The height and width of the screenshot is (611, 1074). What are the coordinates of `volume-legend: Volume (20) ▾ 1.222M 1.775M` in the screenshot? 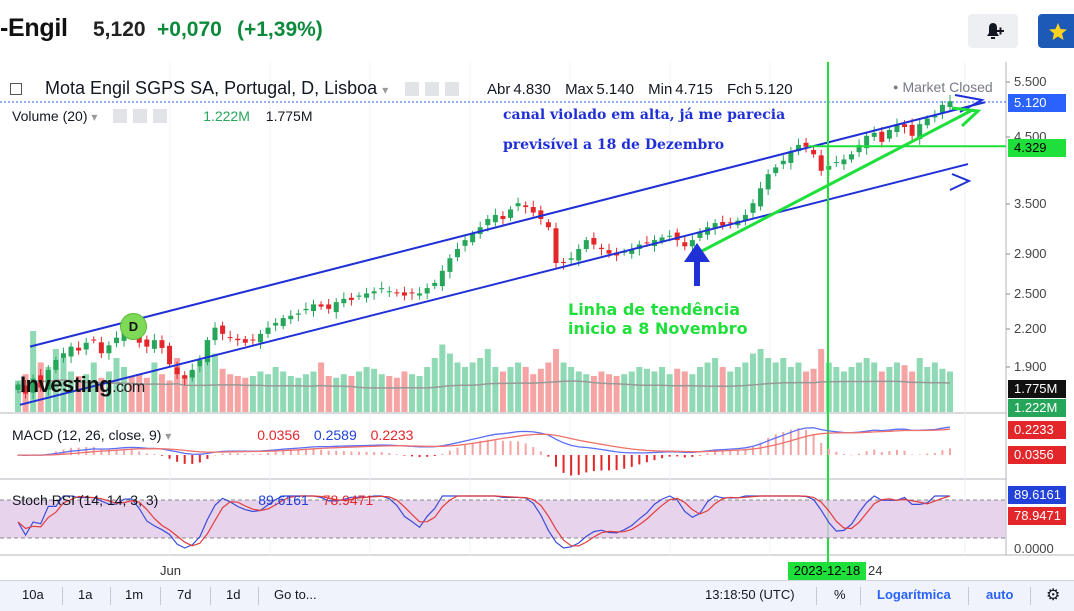 It's located at (162, 116).